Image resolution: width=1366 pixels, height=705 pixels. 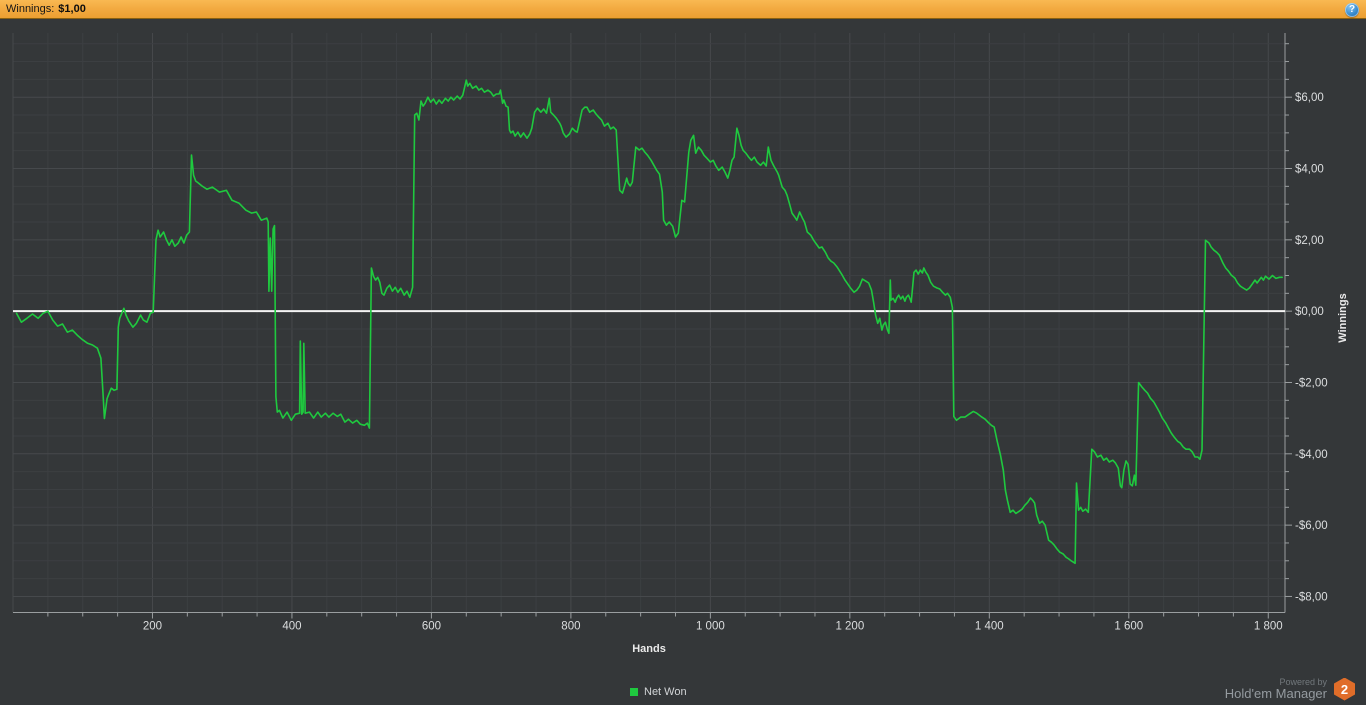 What do you see at coordinates (72, 9) in the screenshot?
I see `title-bar-value: $1,00` at bounding box center [72, 9].